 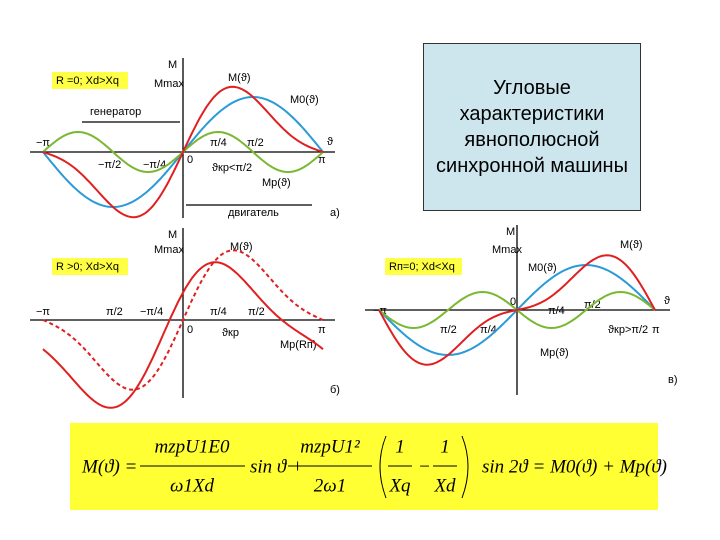 What do you see at coordinates (335, 390) in the screenshot?
I see `tag: б)` at bounding box center [335, 390].